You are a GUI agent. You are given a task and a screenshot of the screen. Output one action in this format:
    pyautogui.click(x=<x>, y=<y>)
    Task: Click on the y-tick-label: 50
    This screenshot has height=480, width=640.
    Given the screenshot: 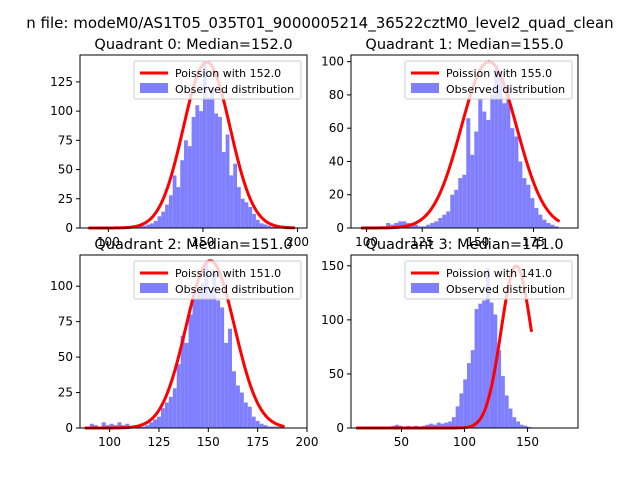 What is the action you would take?
    pyautogui.click(x=336, y=374)
    